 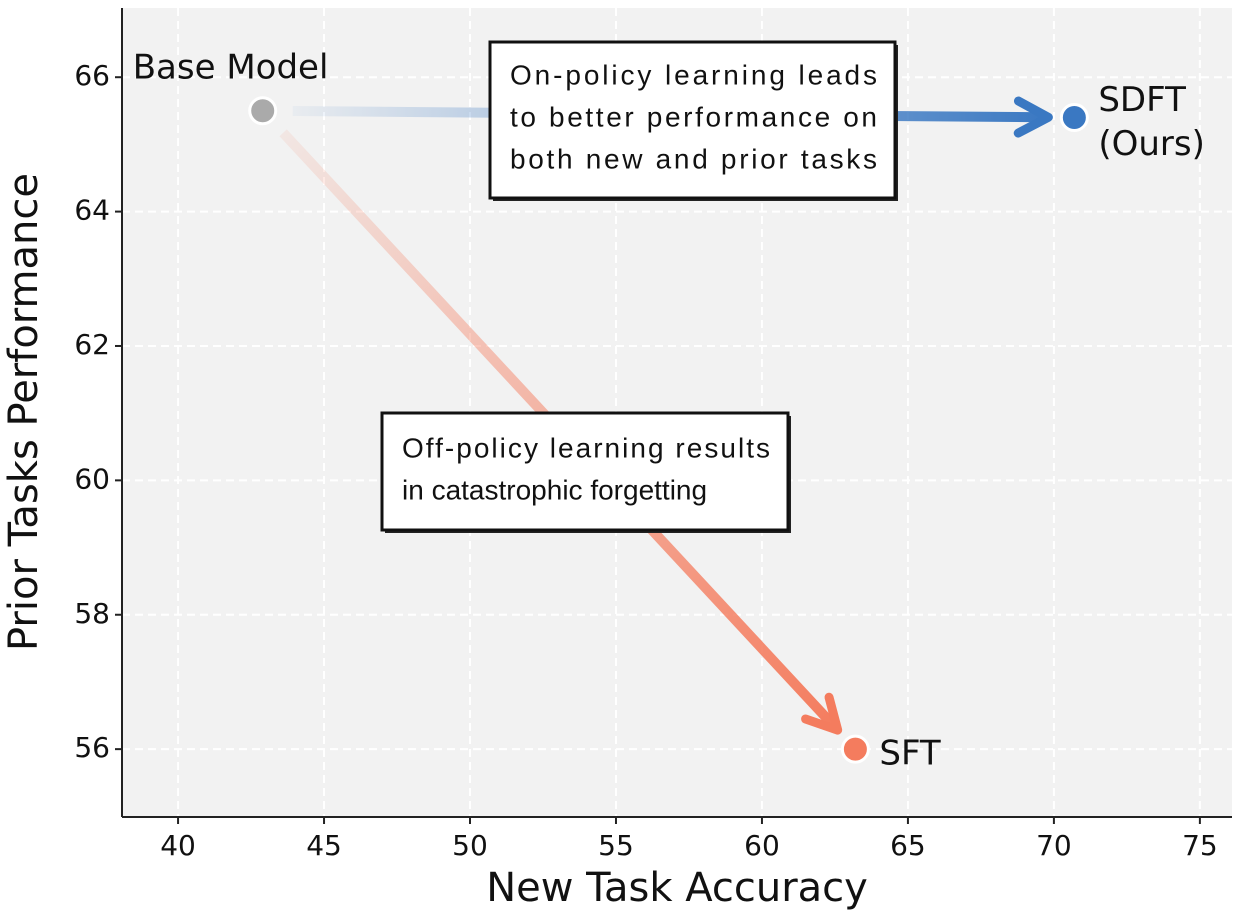 I want to click on annotation-text: both new and prior tasks, so click(x=693, y=158).